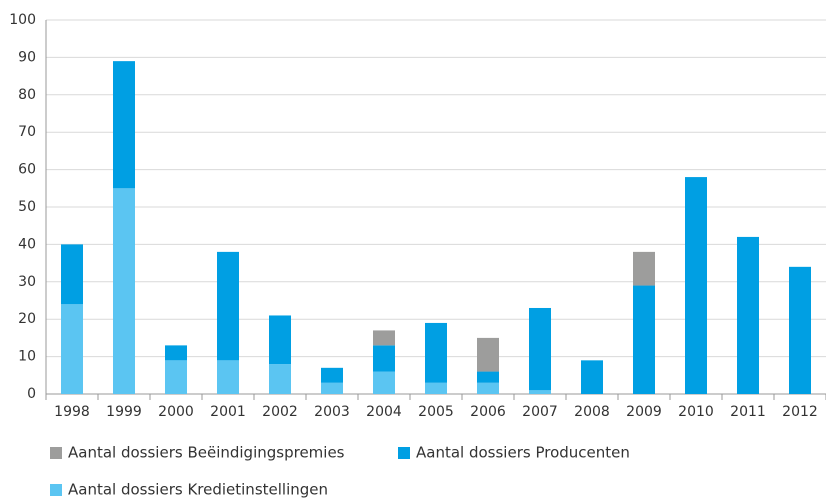  Describe the element at coordinates (488, 412) in the screenshot. I see `x-tick-label: 2006` at that location.